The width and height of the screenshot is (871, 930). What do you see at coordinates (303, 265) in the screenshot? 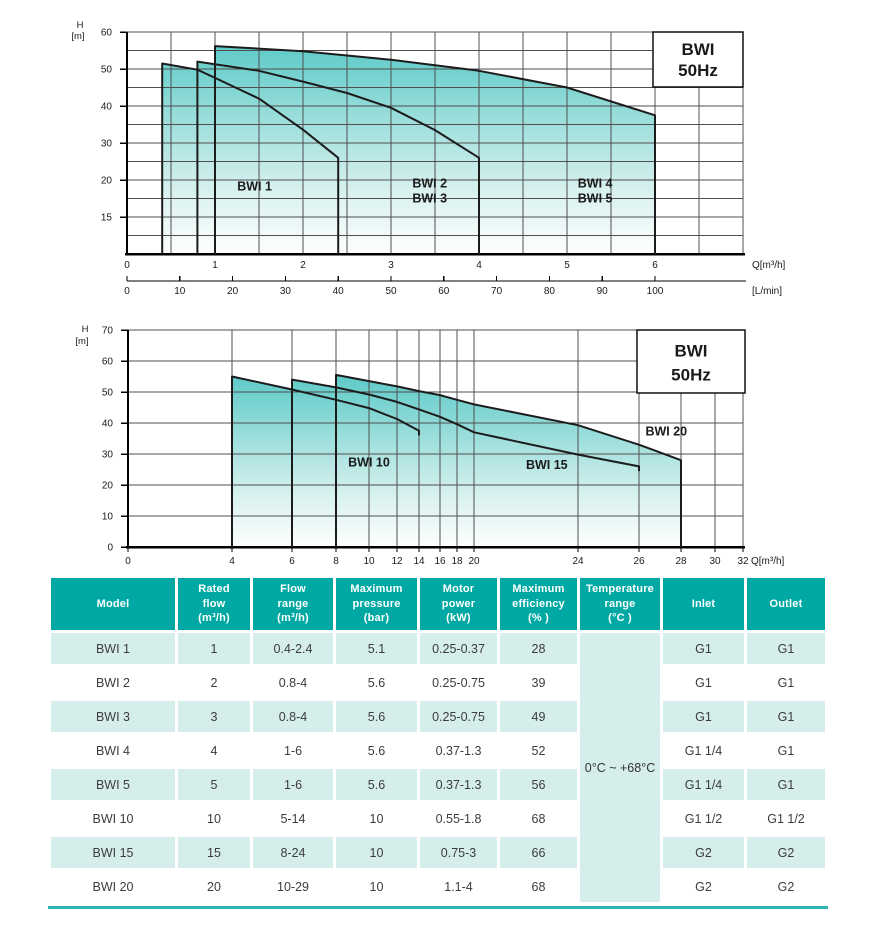
I see `tick-label: 2` at bounding box center [303, 265].